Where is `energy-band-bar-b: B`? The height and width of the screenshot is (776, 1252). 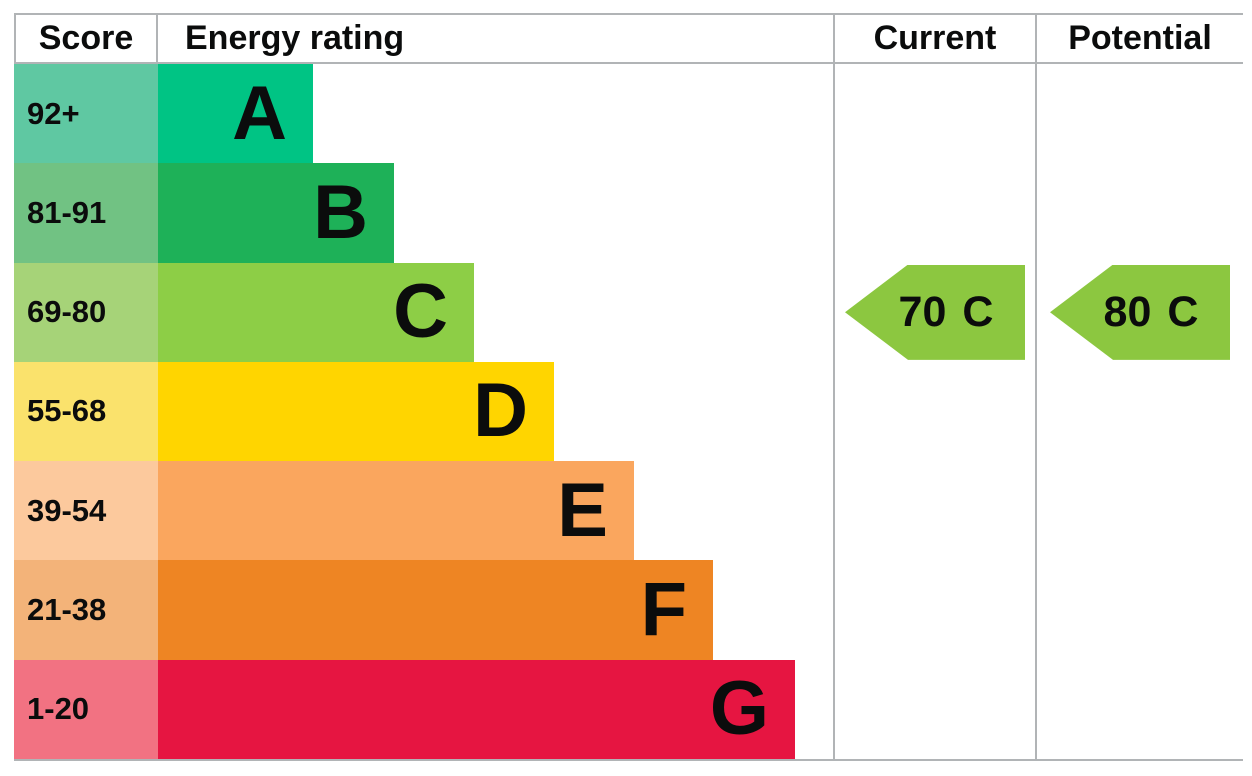 energy-band-bar-b: B is located at coordinates (276, 213).